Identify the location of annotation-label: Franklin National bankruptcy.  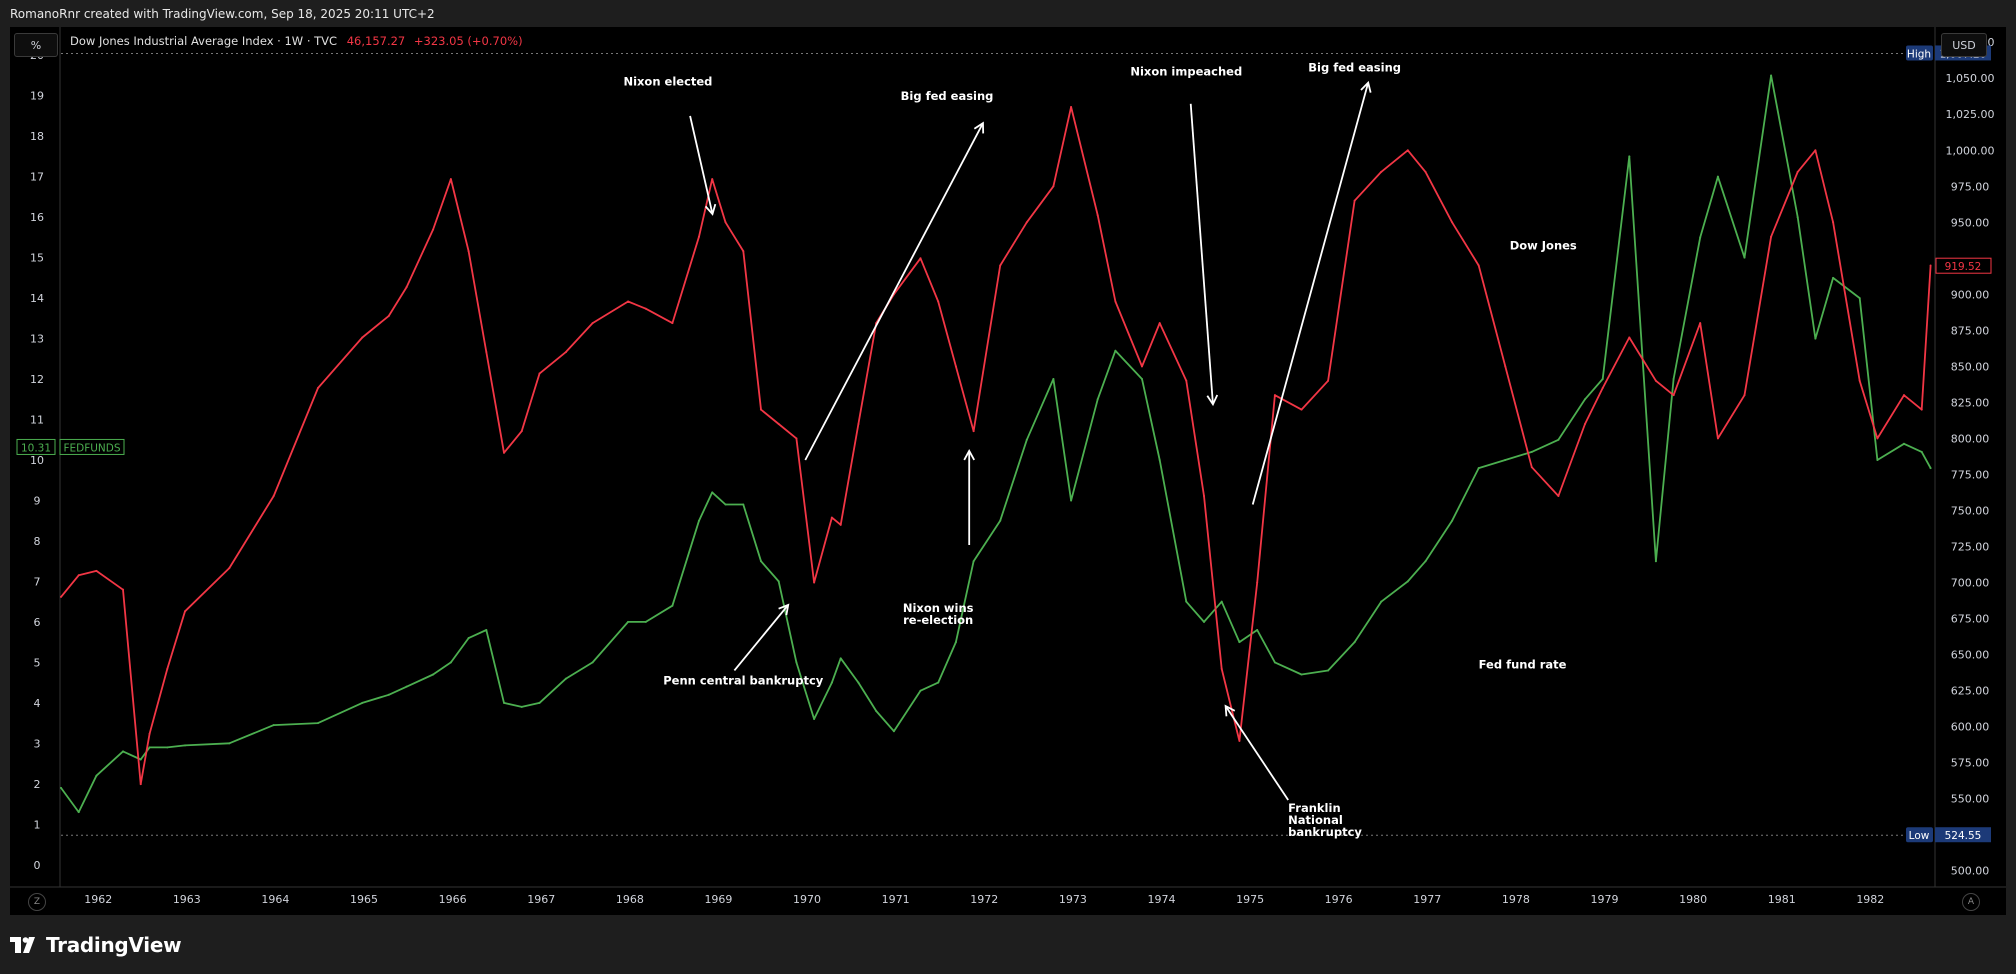
(1325, 820).